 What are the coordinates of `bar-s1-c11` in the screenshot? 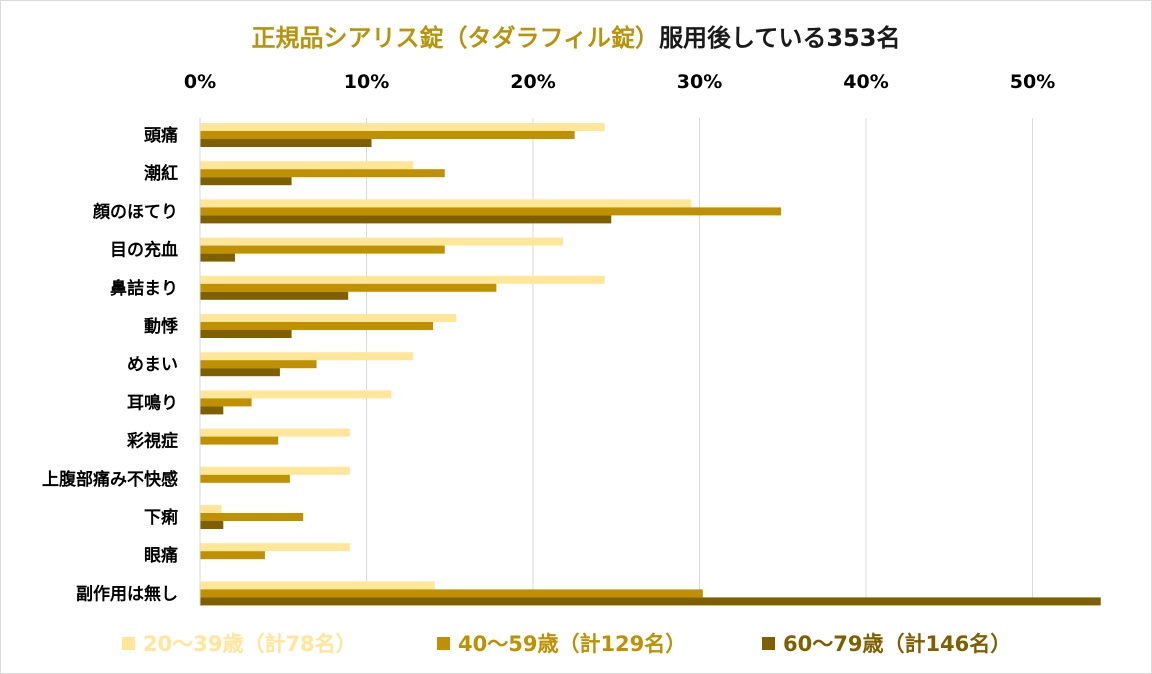 It's located at (232, 555).